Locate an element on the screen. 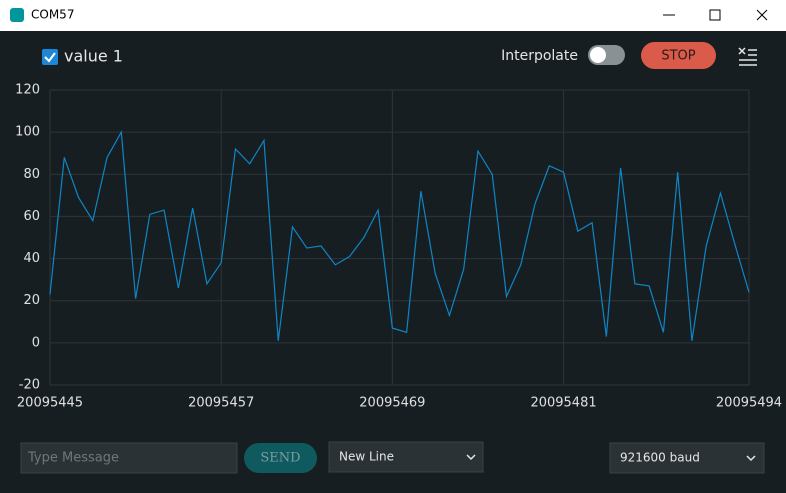 The image size is (786, 493). interpolate-label: Interpolate is located at coordinates (539, 56).